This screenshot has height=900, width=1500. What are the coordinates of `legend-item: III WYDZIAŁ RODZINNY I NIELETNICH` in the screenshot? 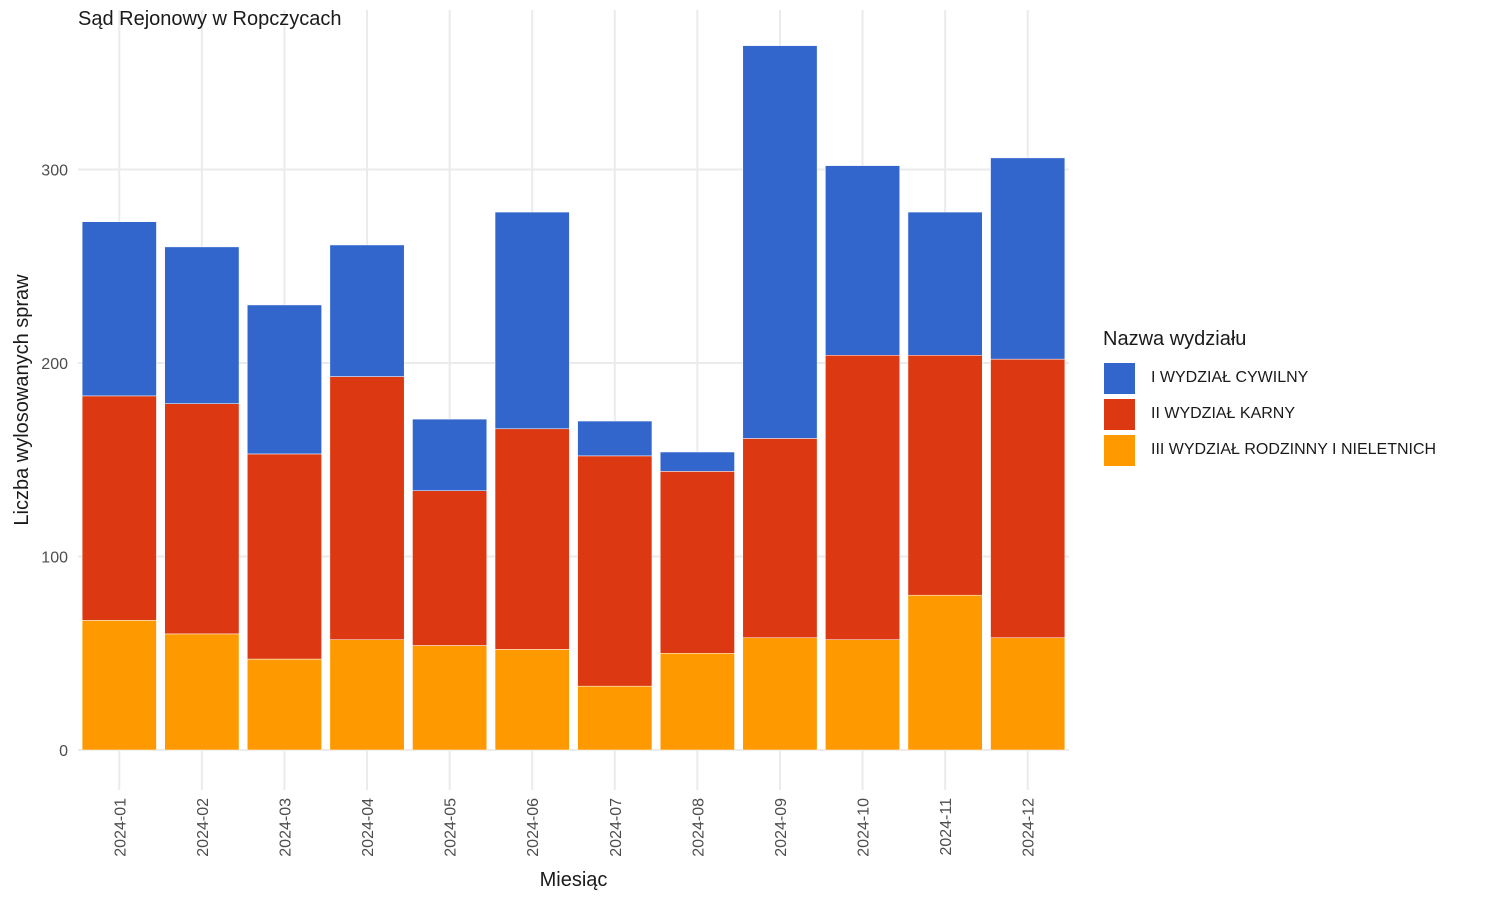 It's located at (1269, 450).